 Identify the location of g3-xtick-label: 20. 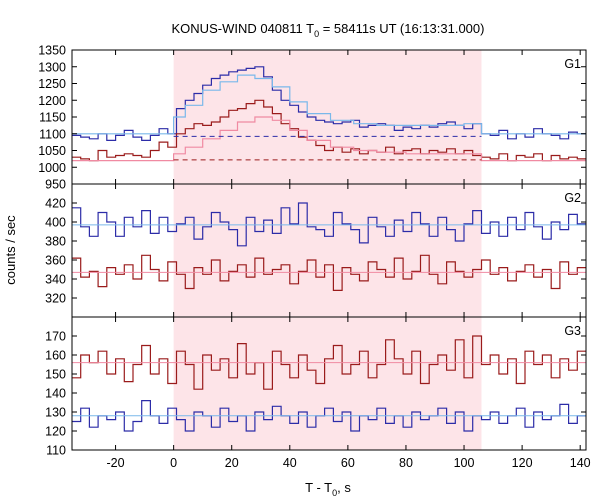
(232, 463).